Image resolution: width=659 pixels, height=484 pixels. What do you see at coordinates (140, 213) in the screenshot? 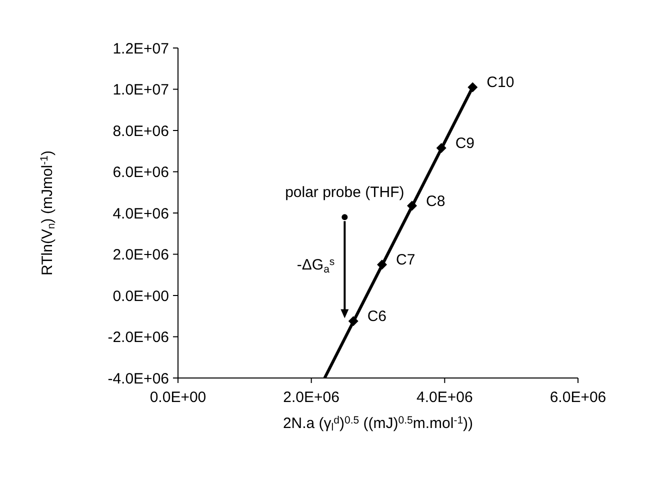
I see `y-tick-label: 4.0E+06` at bounding box center [140, 213].